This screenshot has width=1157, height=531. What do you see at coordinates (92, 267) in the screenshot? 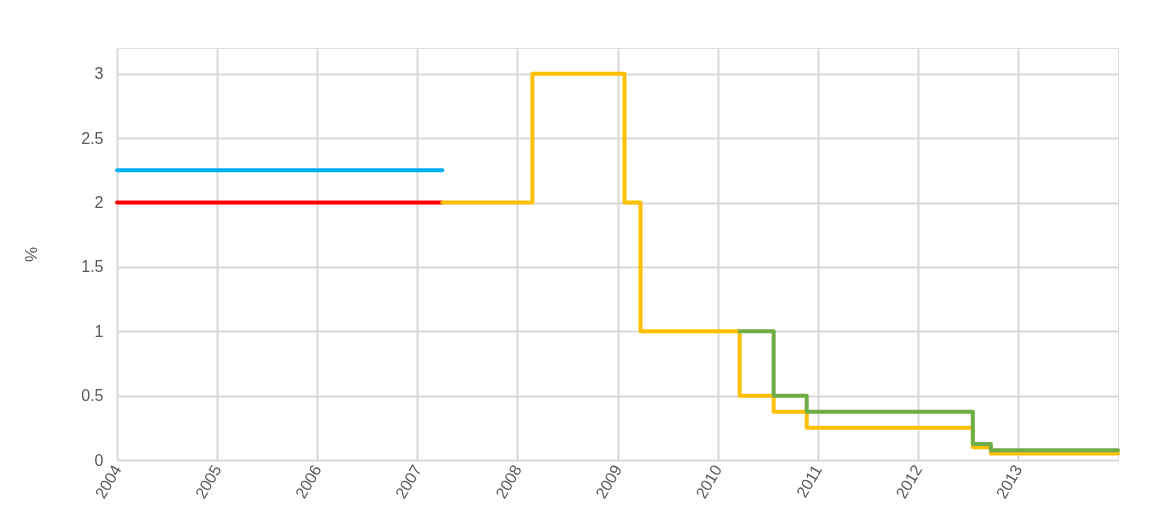
I see `y-tick-label: 1.5` at bounding box center [92, 267].